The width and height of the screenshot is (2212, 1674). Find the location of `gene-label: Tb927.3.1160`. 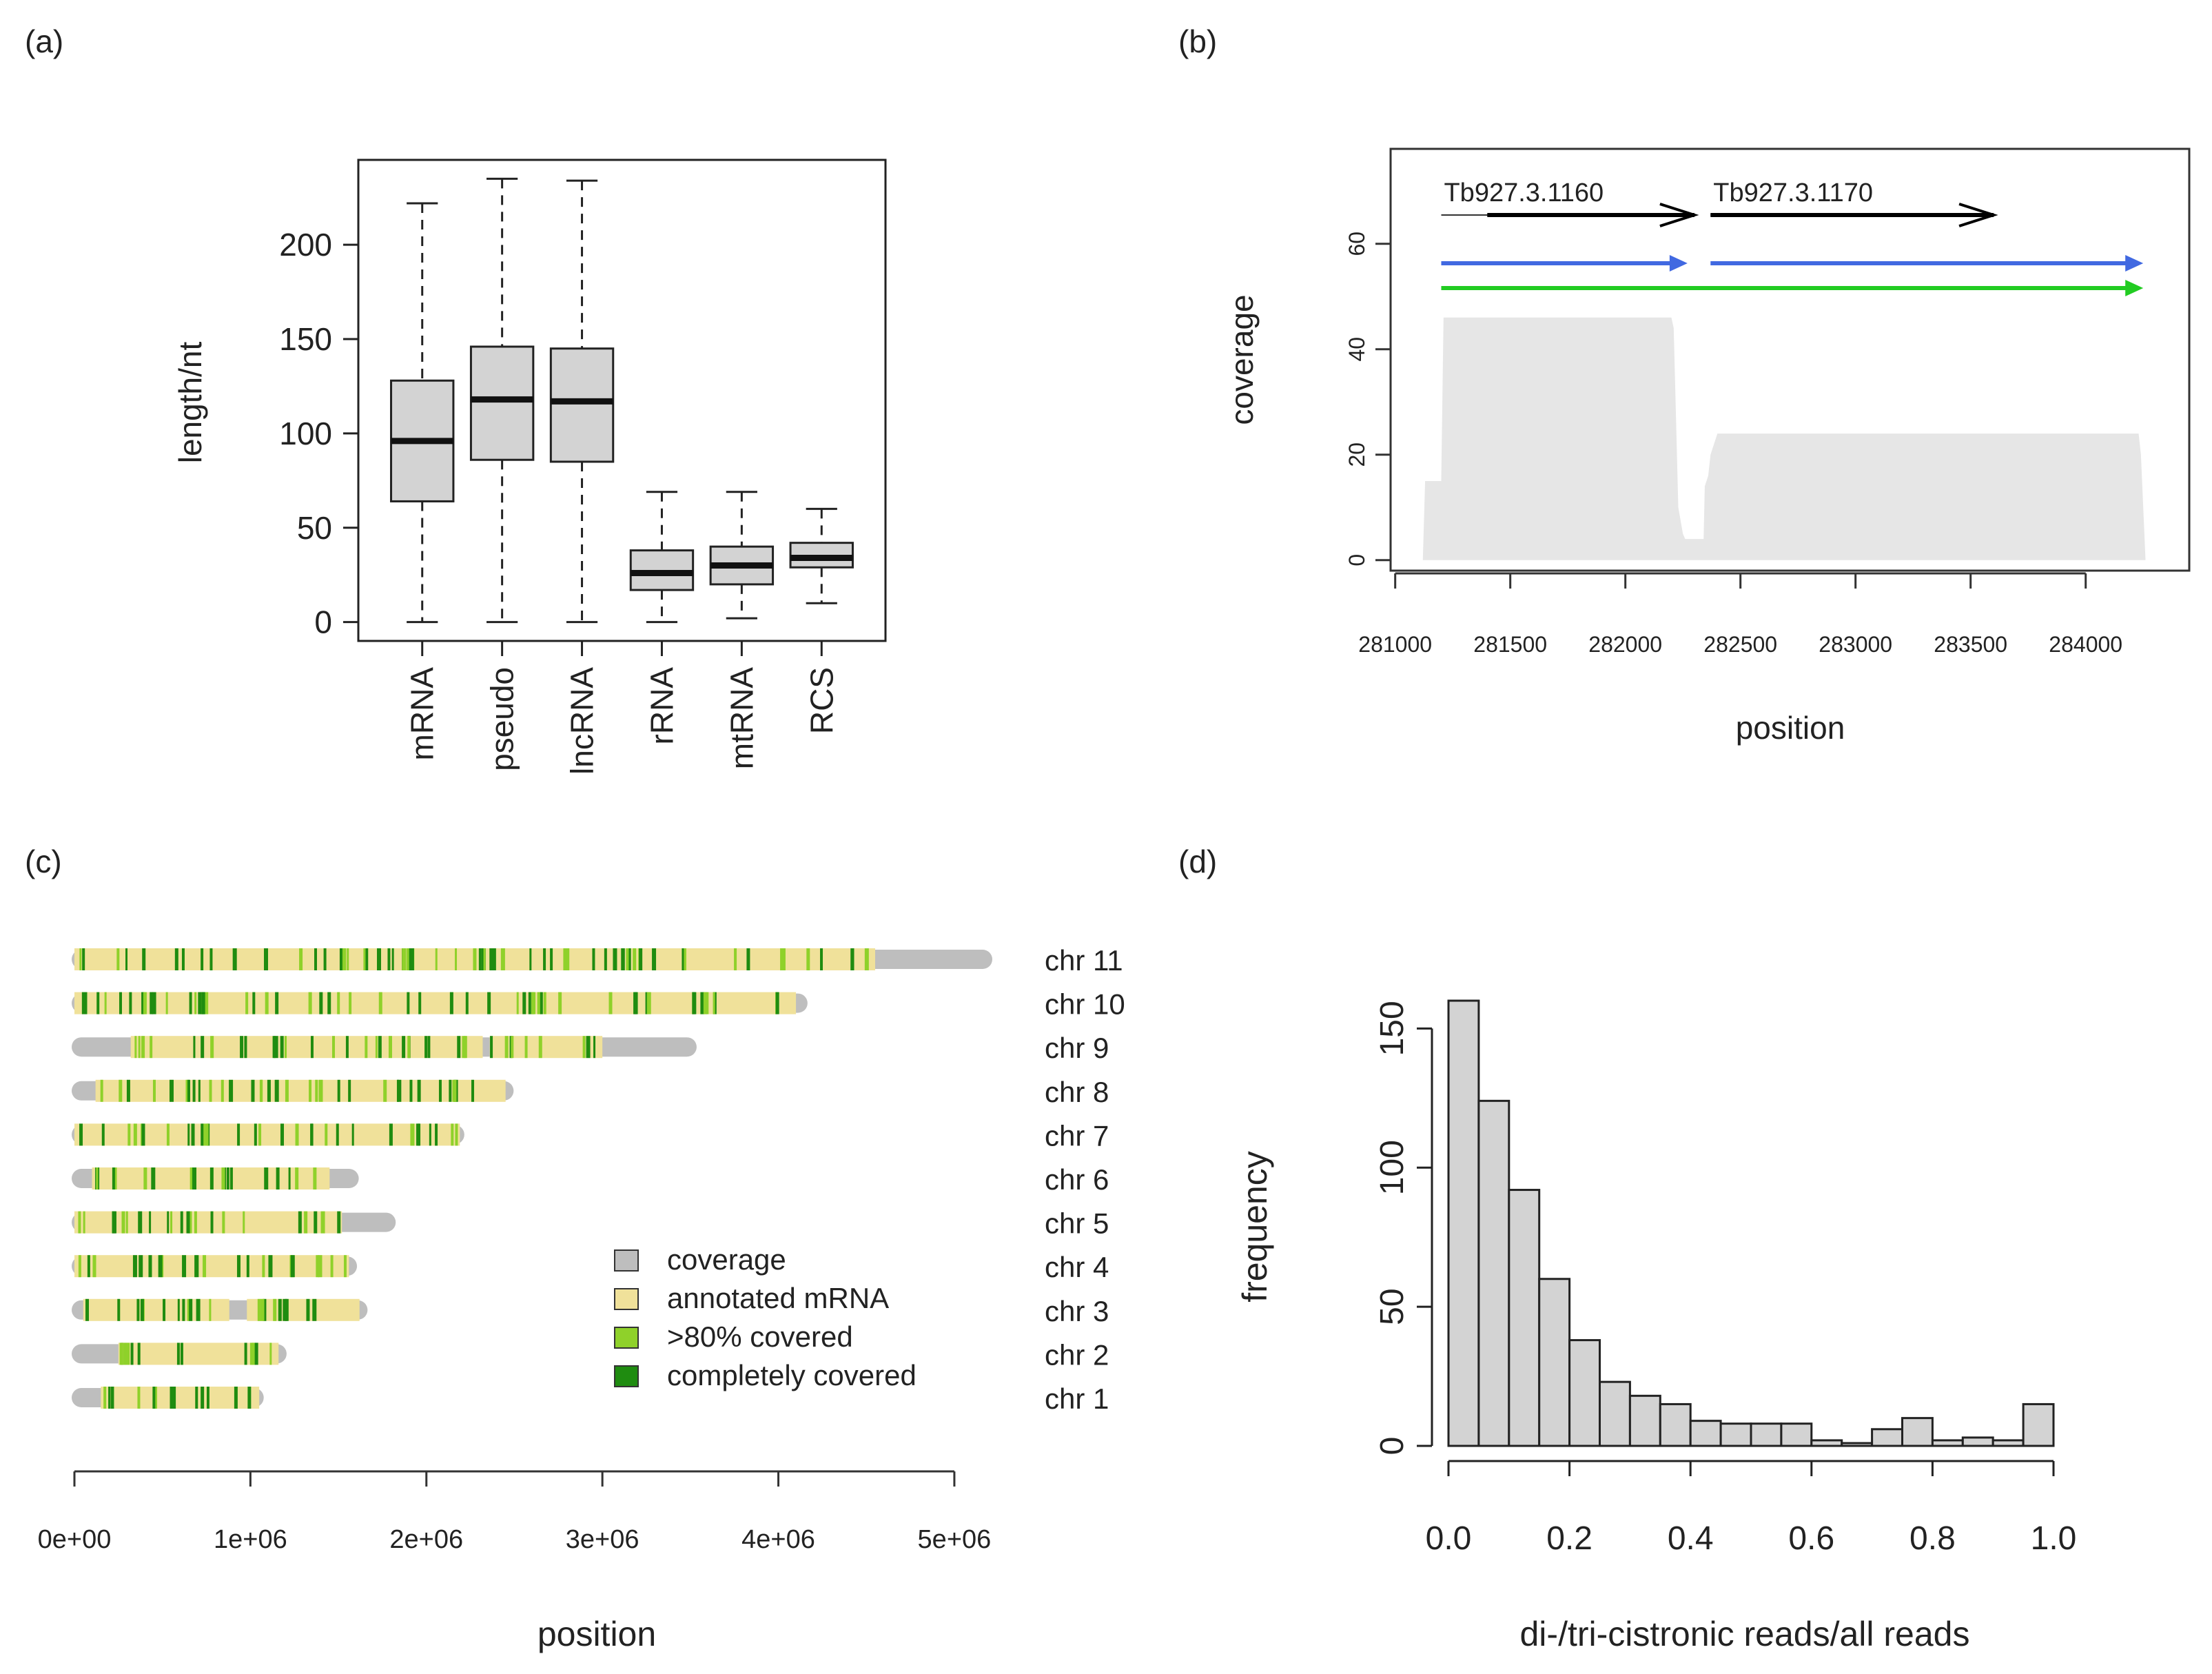

gene-label: Tb927.3.1160 is located at coordinates (1524, 192).